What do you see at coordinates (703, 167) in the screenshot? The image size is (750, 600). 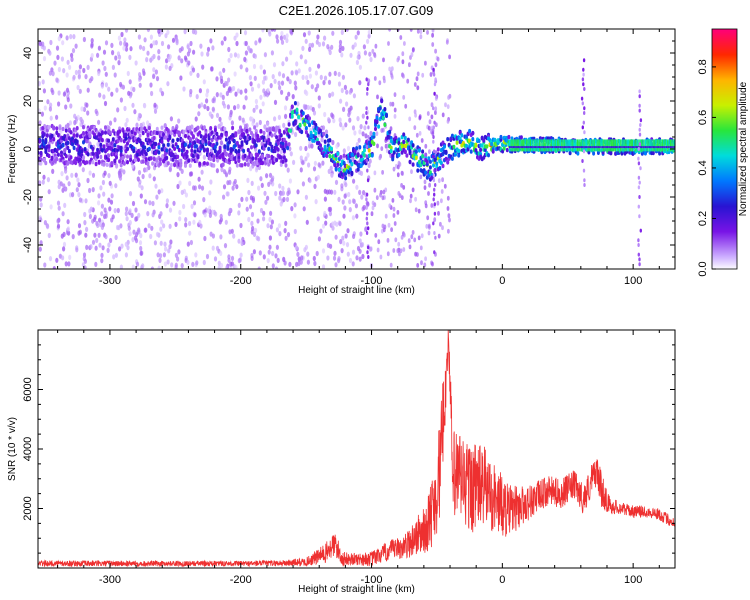 I see `colorbar-tick-label: 0.4` at bounding box center [703, 167].